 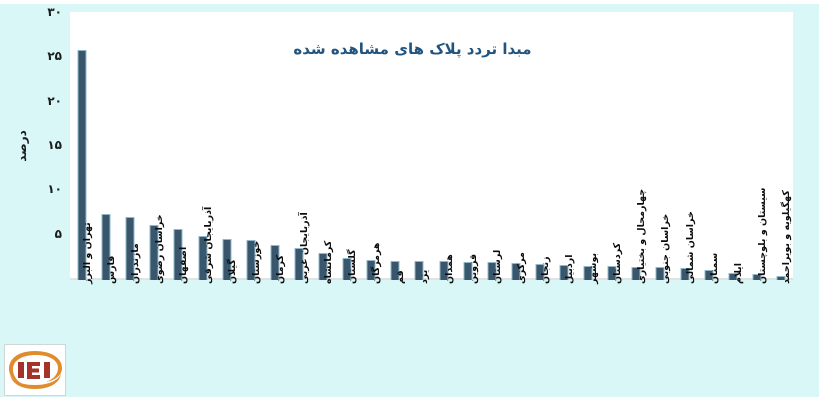 I want to click on x-axis-tick-label: بوشهر, so click(x=594, y=268).